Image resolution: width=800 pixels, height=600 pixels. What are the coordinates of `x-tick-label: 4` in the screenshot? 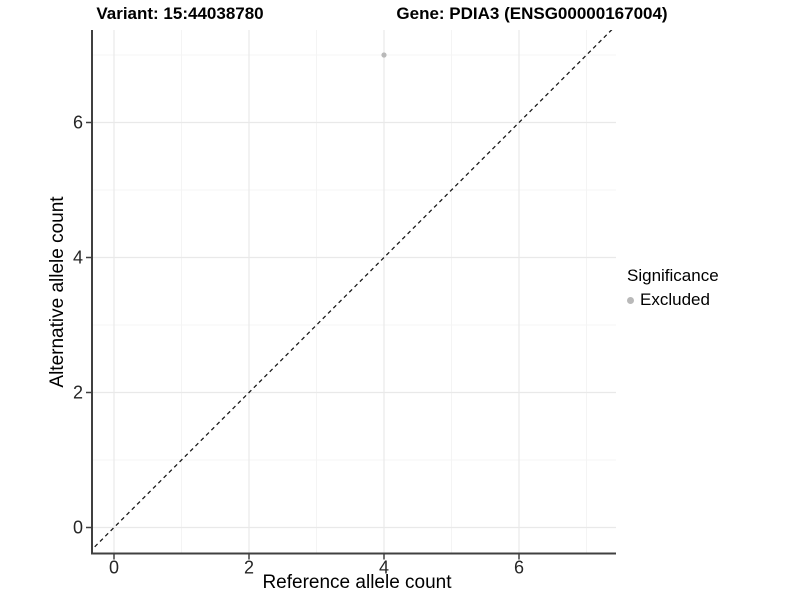 It's located at (384, 568).